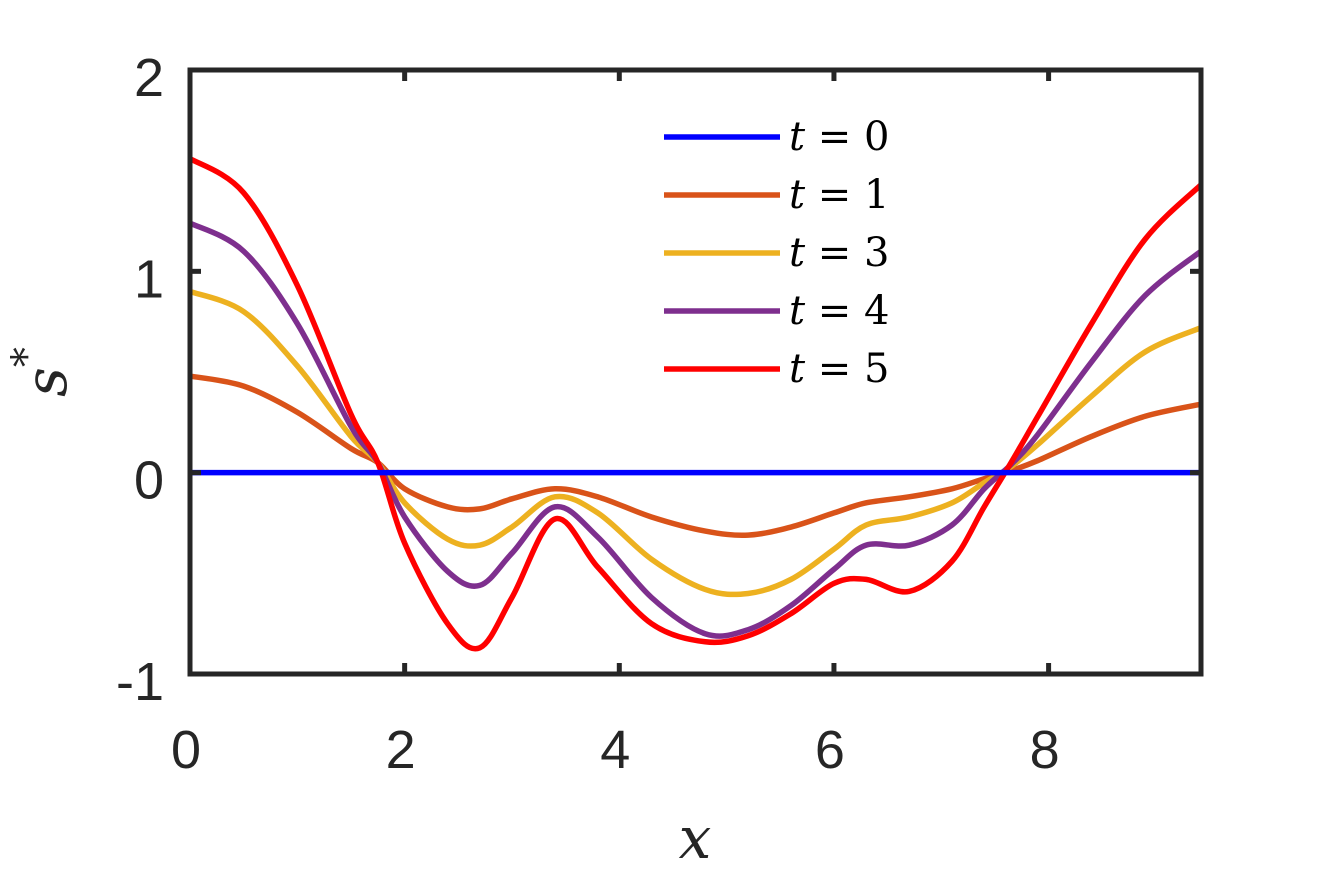 This screenshot has height=885, width=1329. I want to click on y-tick-label: 1, so click(149, 279).